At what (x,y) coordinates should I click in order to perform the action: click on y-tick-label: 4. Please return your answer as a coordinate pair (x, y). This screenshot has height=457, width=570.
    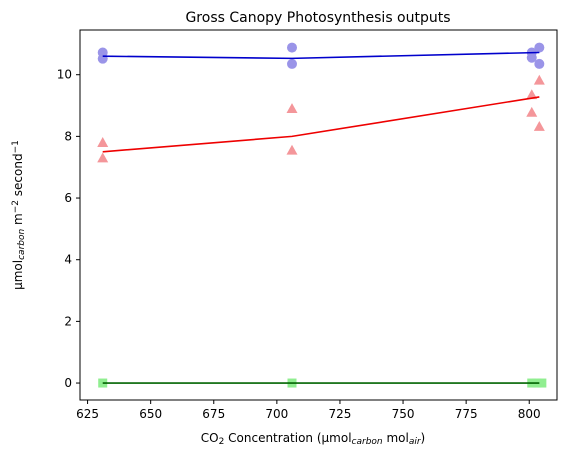
    Looking at the image, I should click on (68, 260).